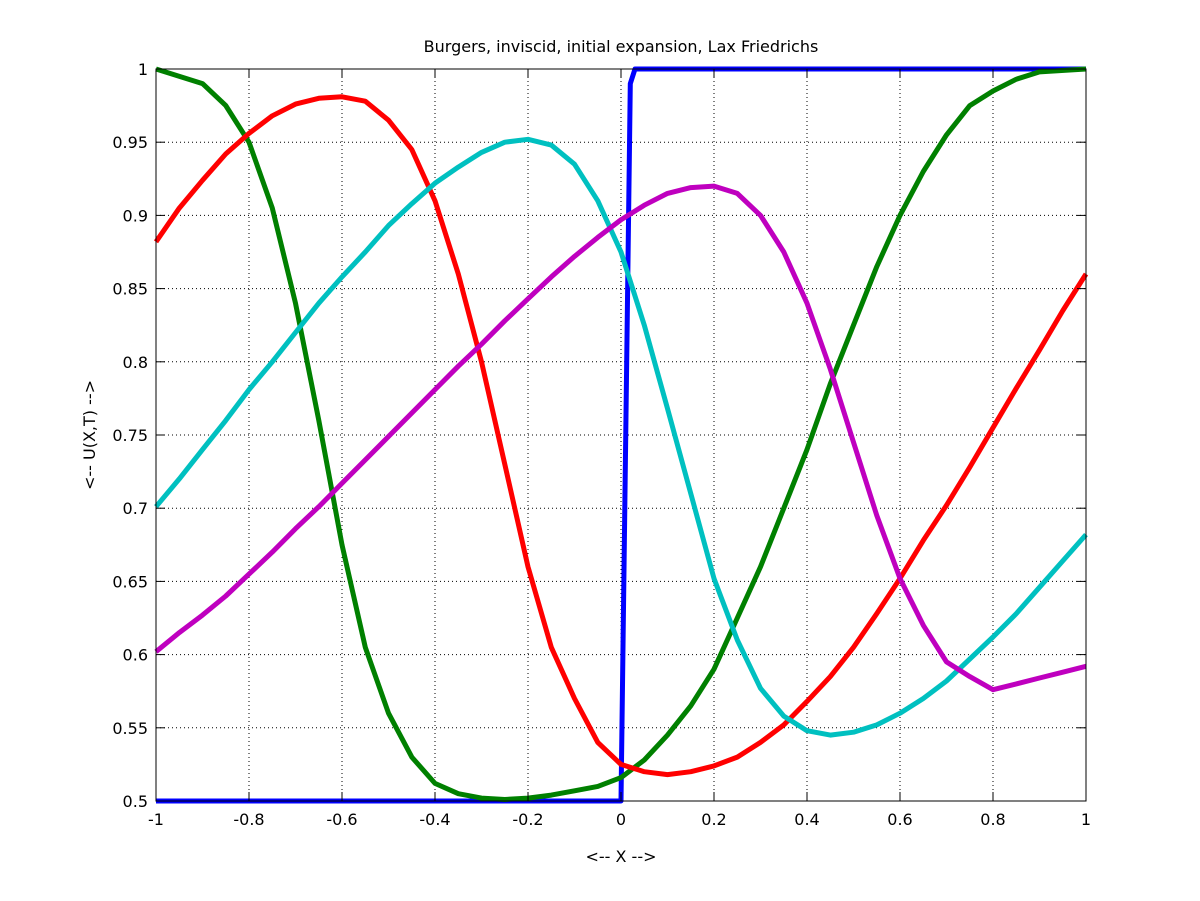  I want to click on x-tick-label: 0.2, so click(713, 819).